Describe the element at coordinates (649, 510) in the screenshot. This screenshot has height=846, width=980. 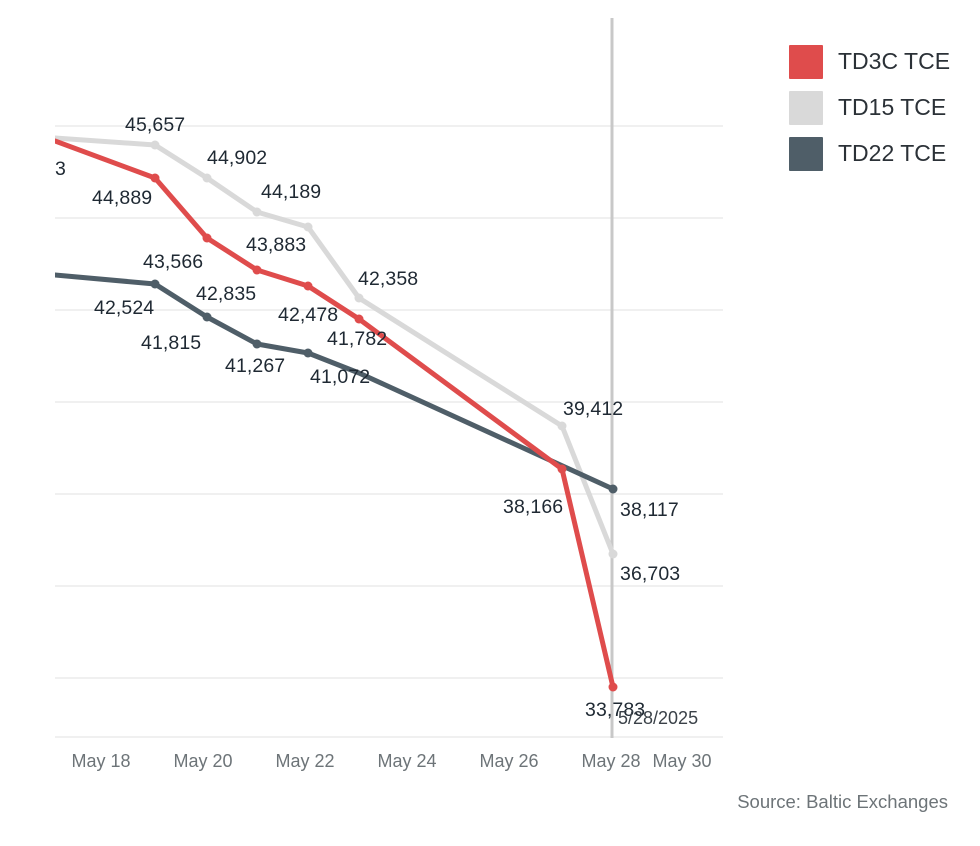
I see `data-label-td22-38117: 38,117` at that location.